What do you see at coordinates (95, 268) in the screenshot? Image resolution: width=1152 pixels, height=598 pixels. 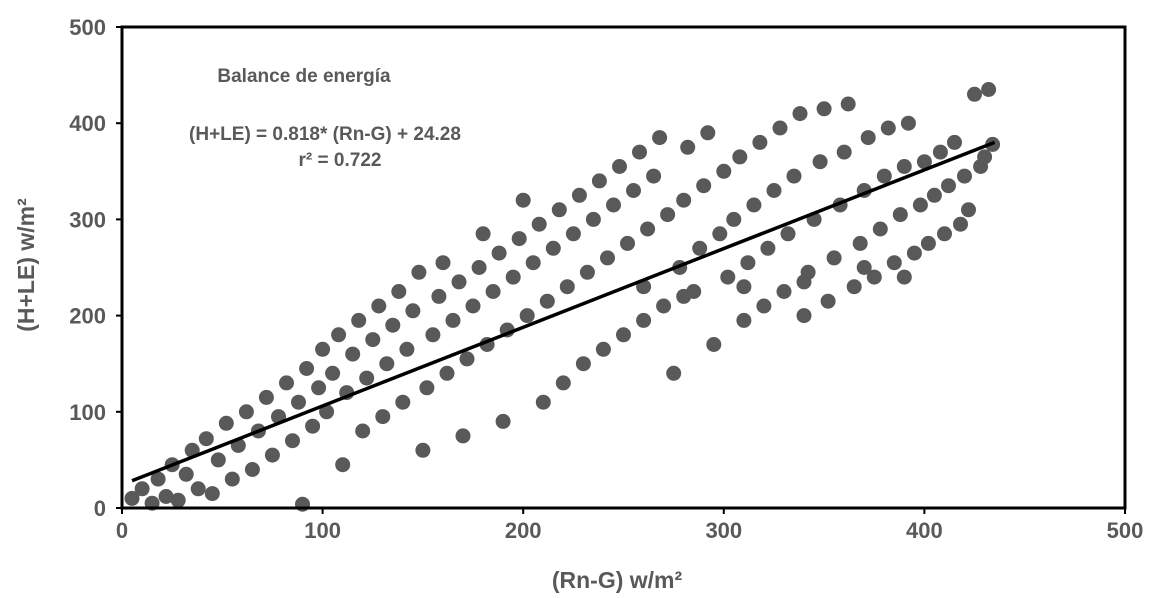 I see `y-axis-ticks: 0 100 200 300 400 500` at bounding box center [95, 268].